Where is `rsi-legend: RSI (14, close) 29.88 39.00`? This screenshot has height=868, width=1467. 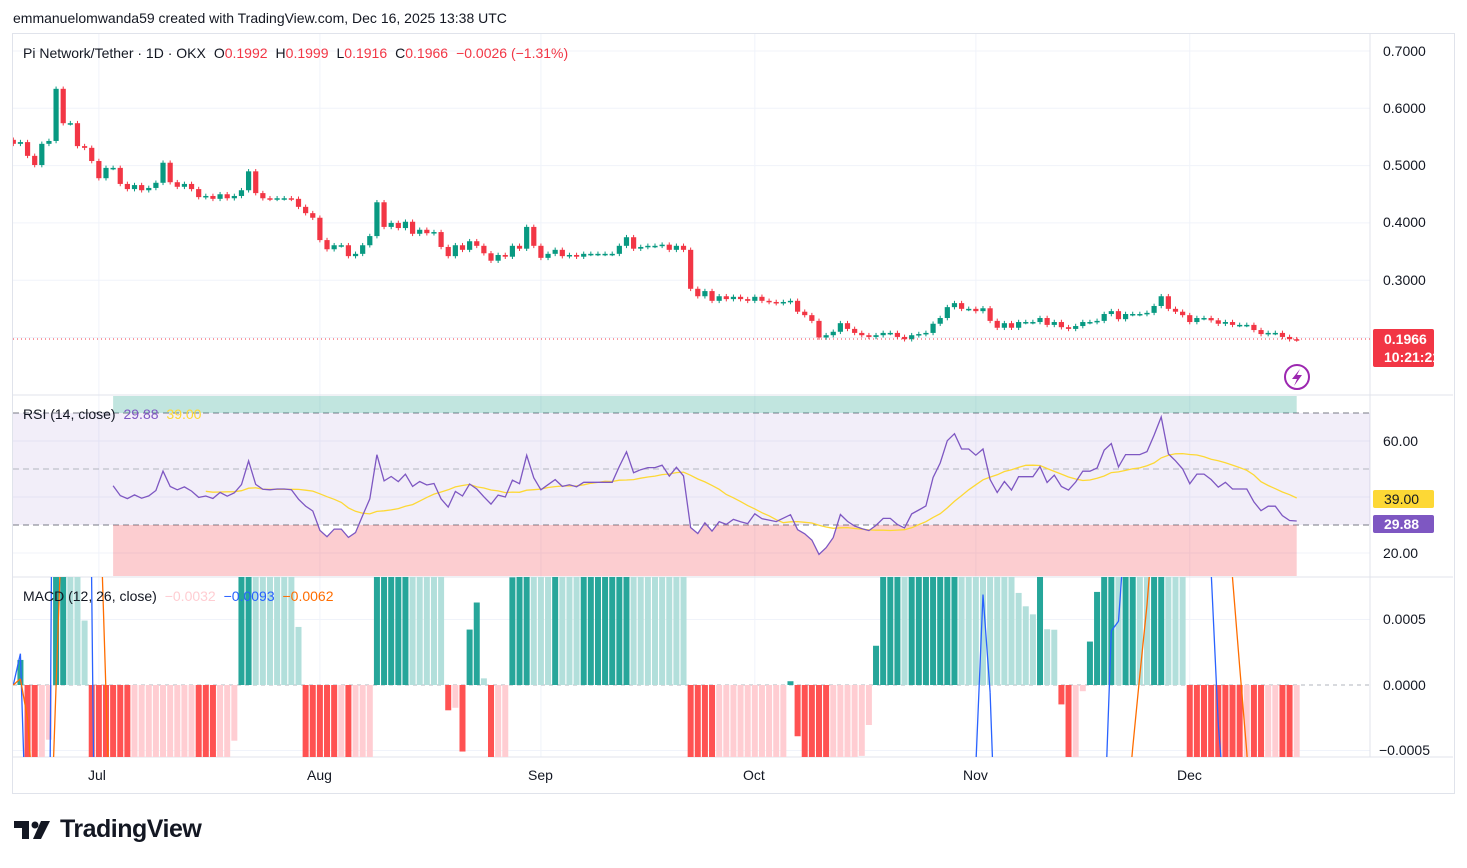 rsi-legend: RSI (14, close) 29.88 39.00 is located at coordinates (114, 414).